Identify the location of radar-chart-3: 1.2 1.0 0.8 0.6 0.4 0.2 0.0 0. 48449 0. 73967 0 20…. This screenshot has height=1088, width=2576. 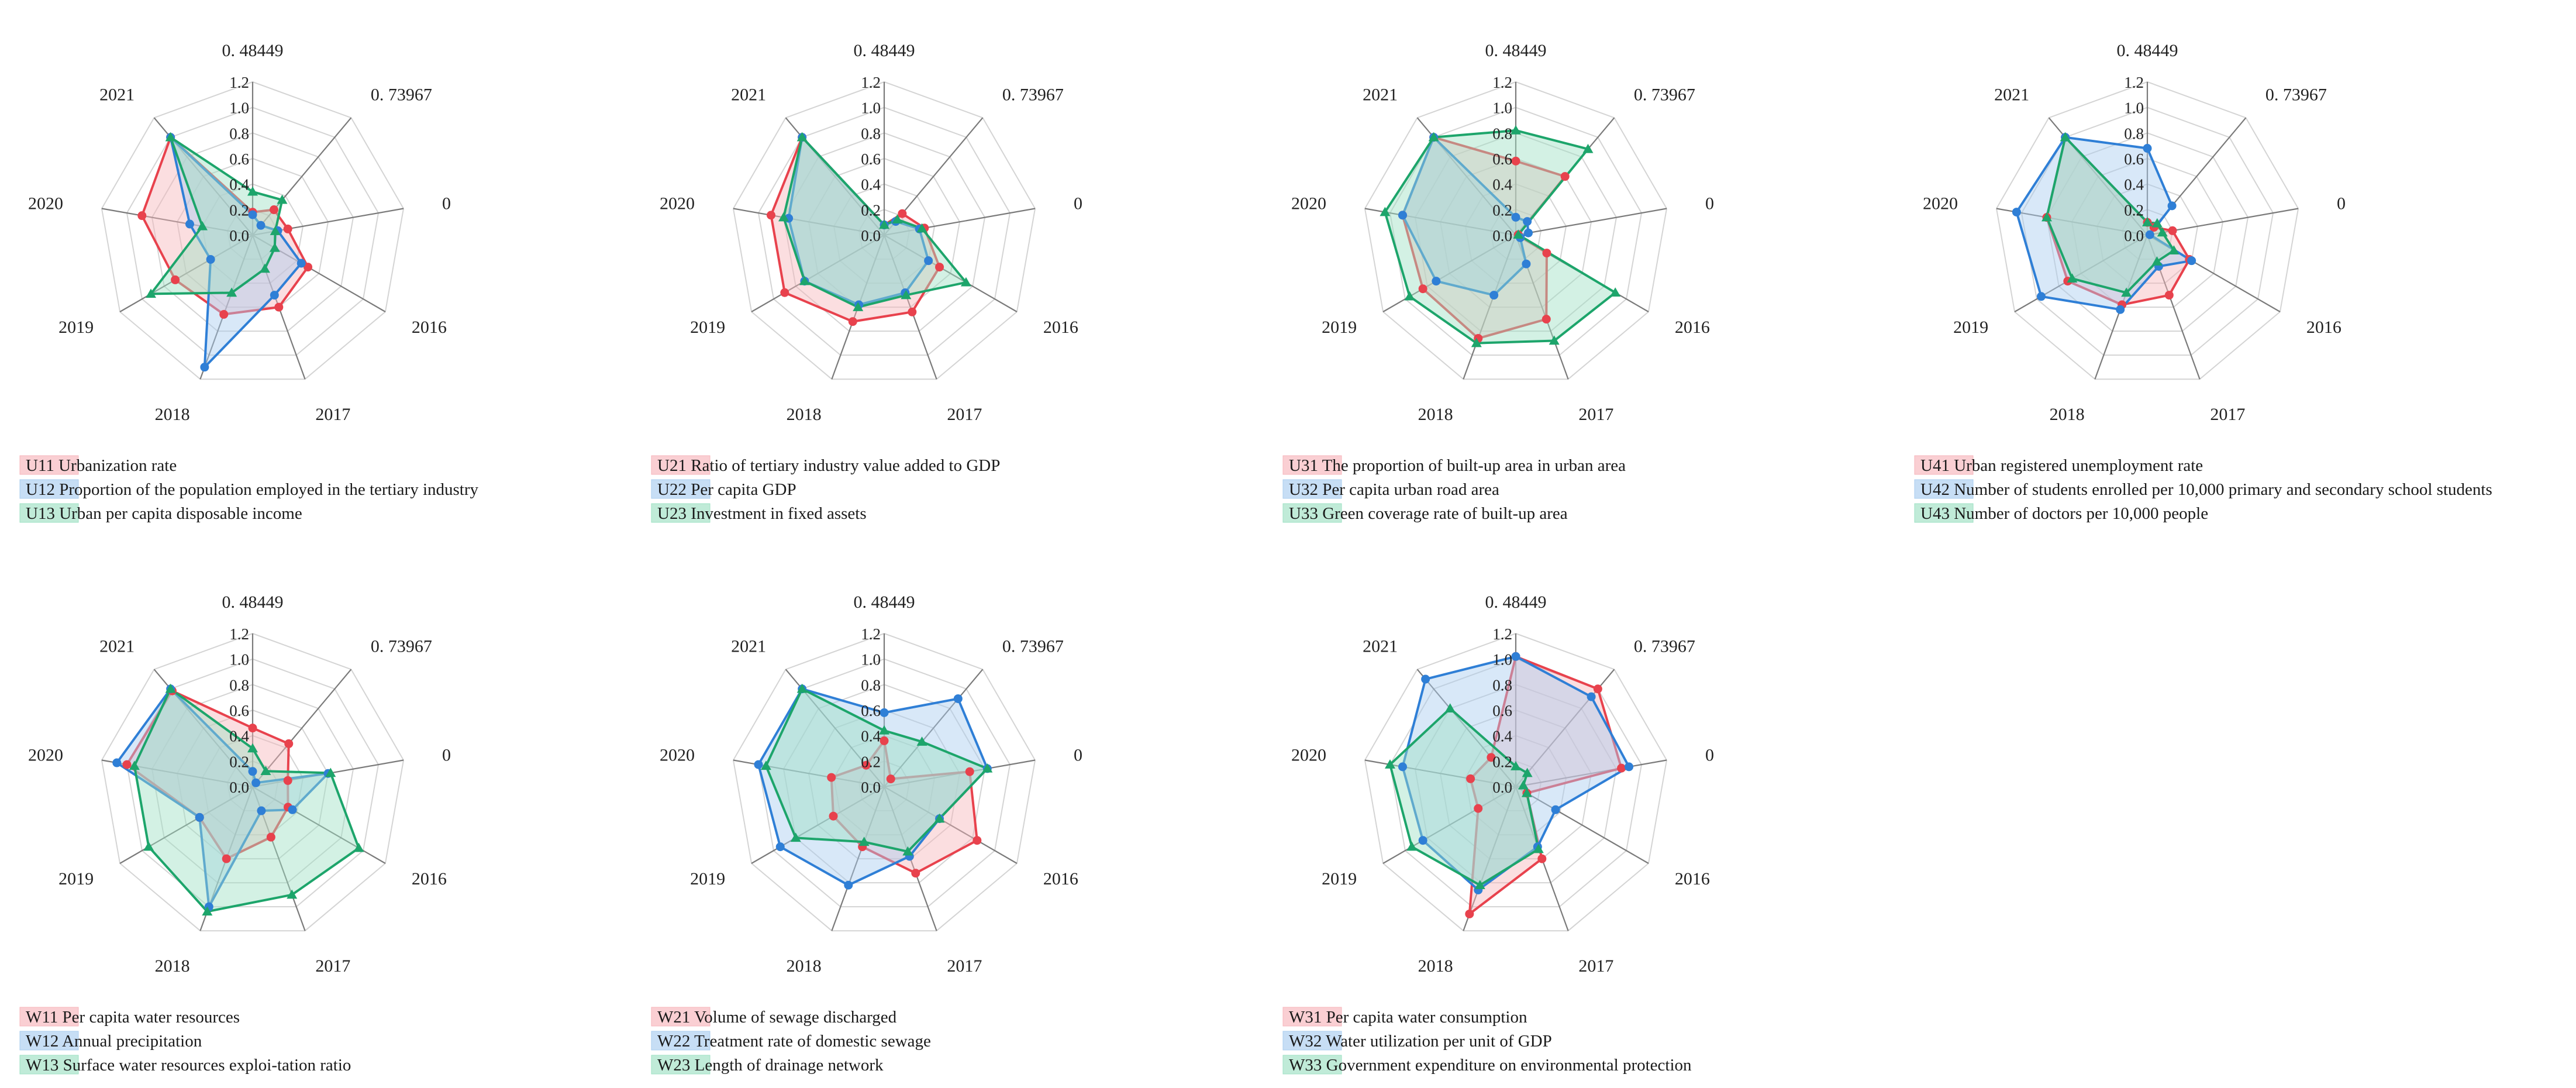
(1498, 282).